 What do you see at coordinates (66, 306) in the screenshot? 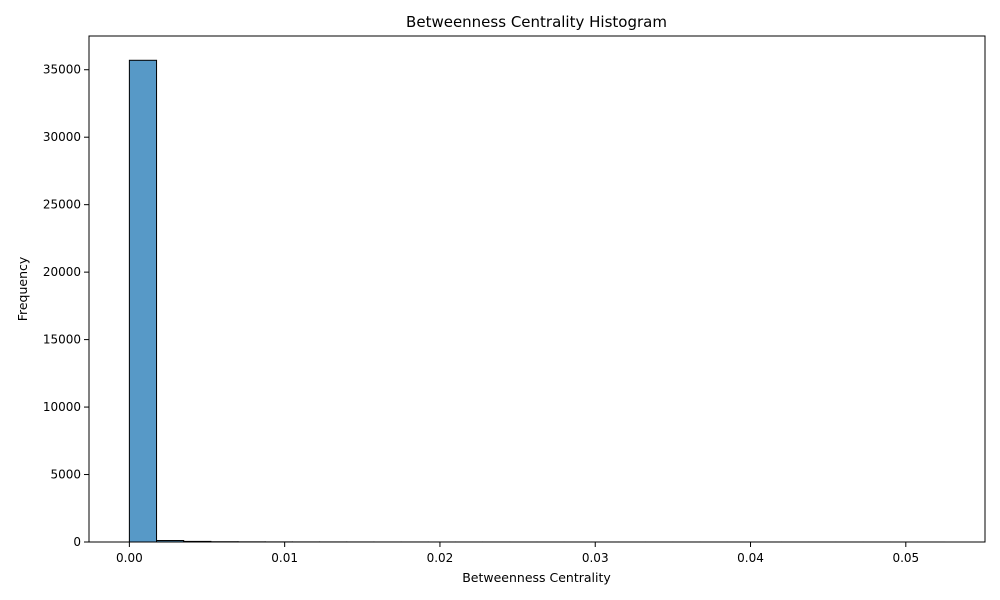
I see `y-axis-ticks: 0 5000 10000 15000 20000 25000 30000 35000` at bounding box center [66, 306].